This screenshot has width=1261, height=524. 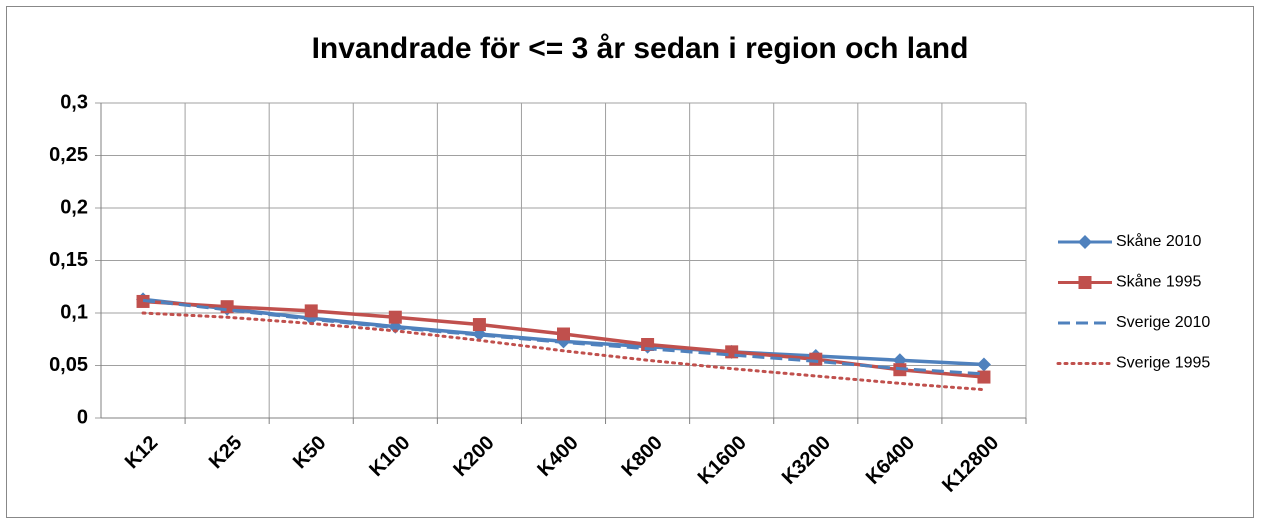 What do you see at coordinates (82, 417) in the screenshot?
I see `y-tick-label: 0` at bounding box center [82, 417].